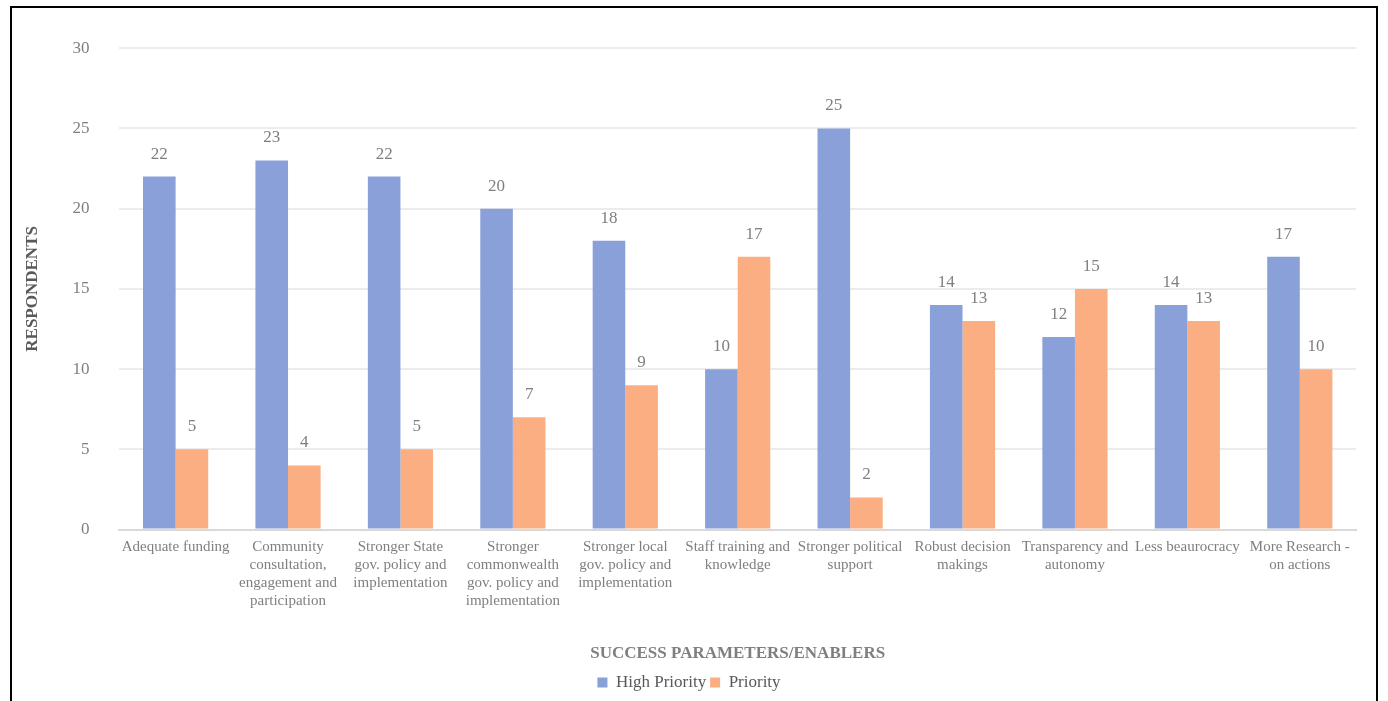 This screenshot has height=701, width=1388. What do you see at coordinates (834, 105) in the screenshot?
I see `data-label: 25` at bounding box center [834, 105].